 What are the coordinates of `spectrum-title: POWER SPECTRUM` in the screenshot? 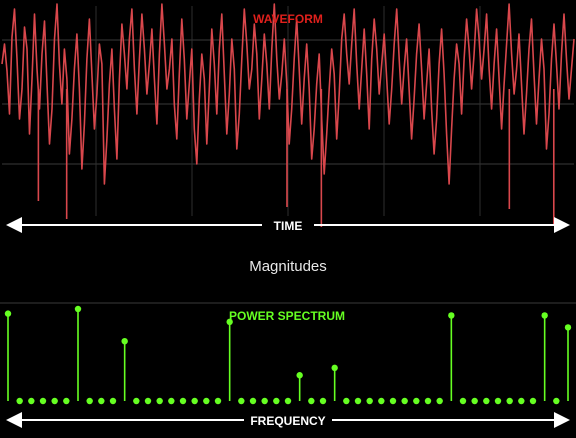 It's located at (287, 316).